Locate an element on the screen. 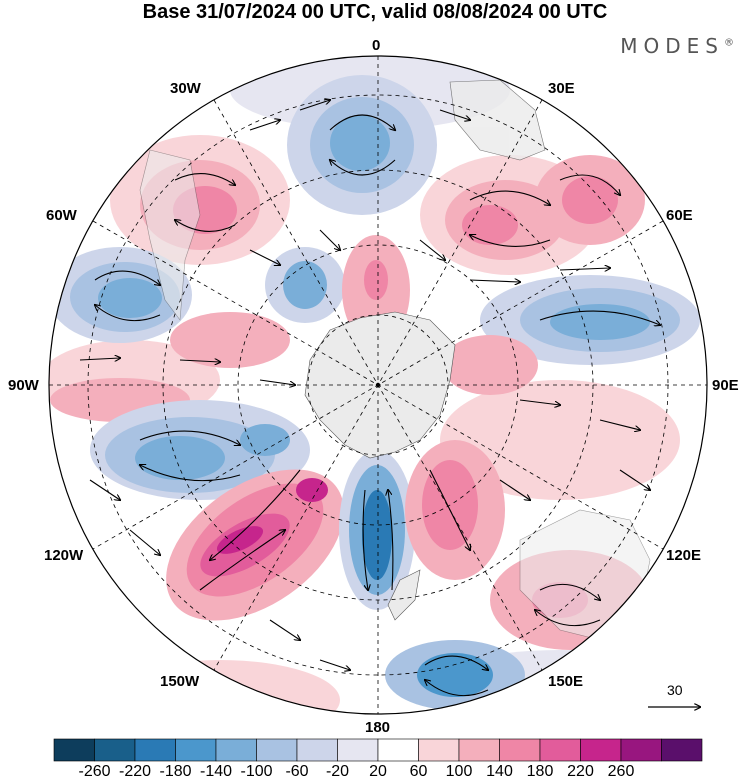  south-pole-marker is located at coordinates (378, 385).